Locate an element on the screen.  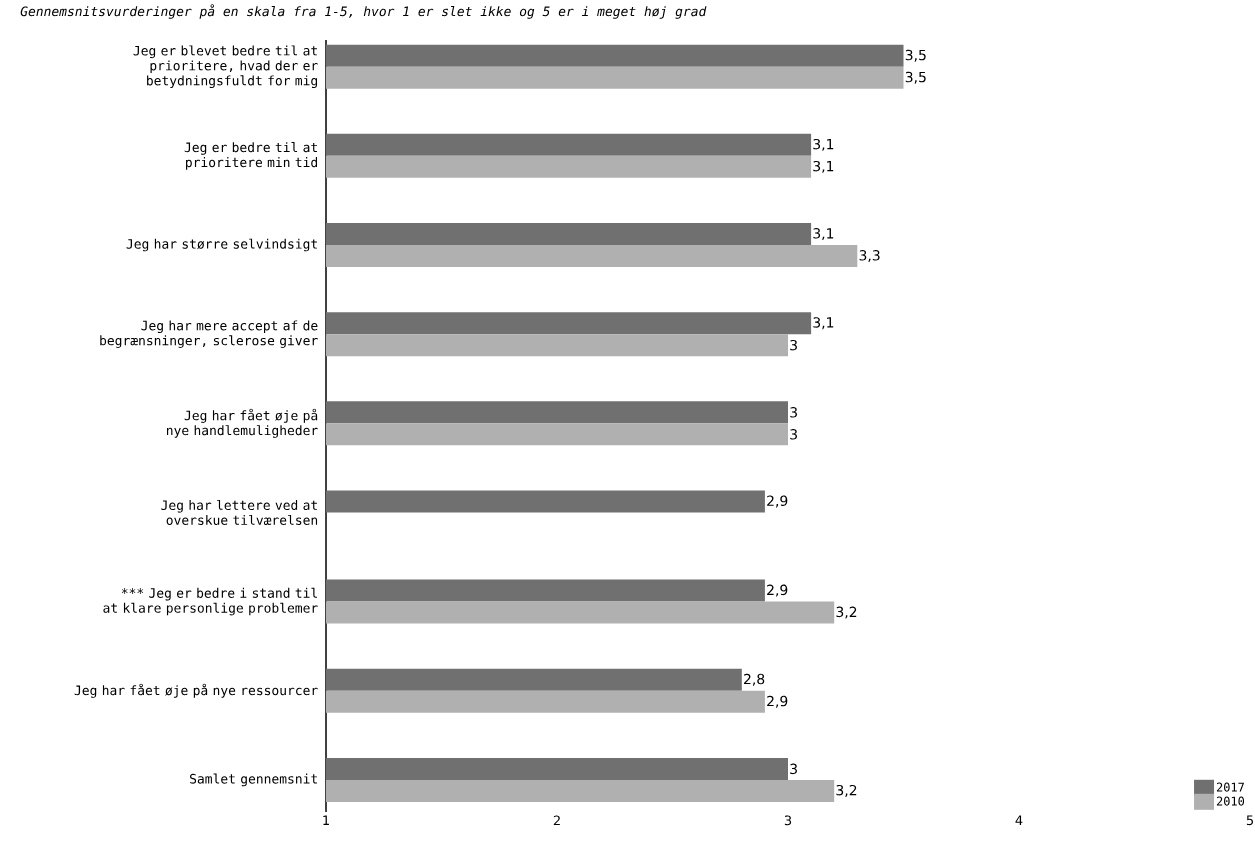
x-tick-label: 2 is located at coordinates (556, 820).